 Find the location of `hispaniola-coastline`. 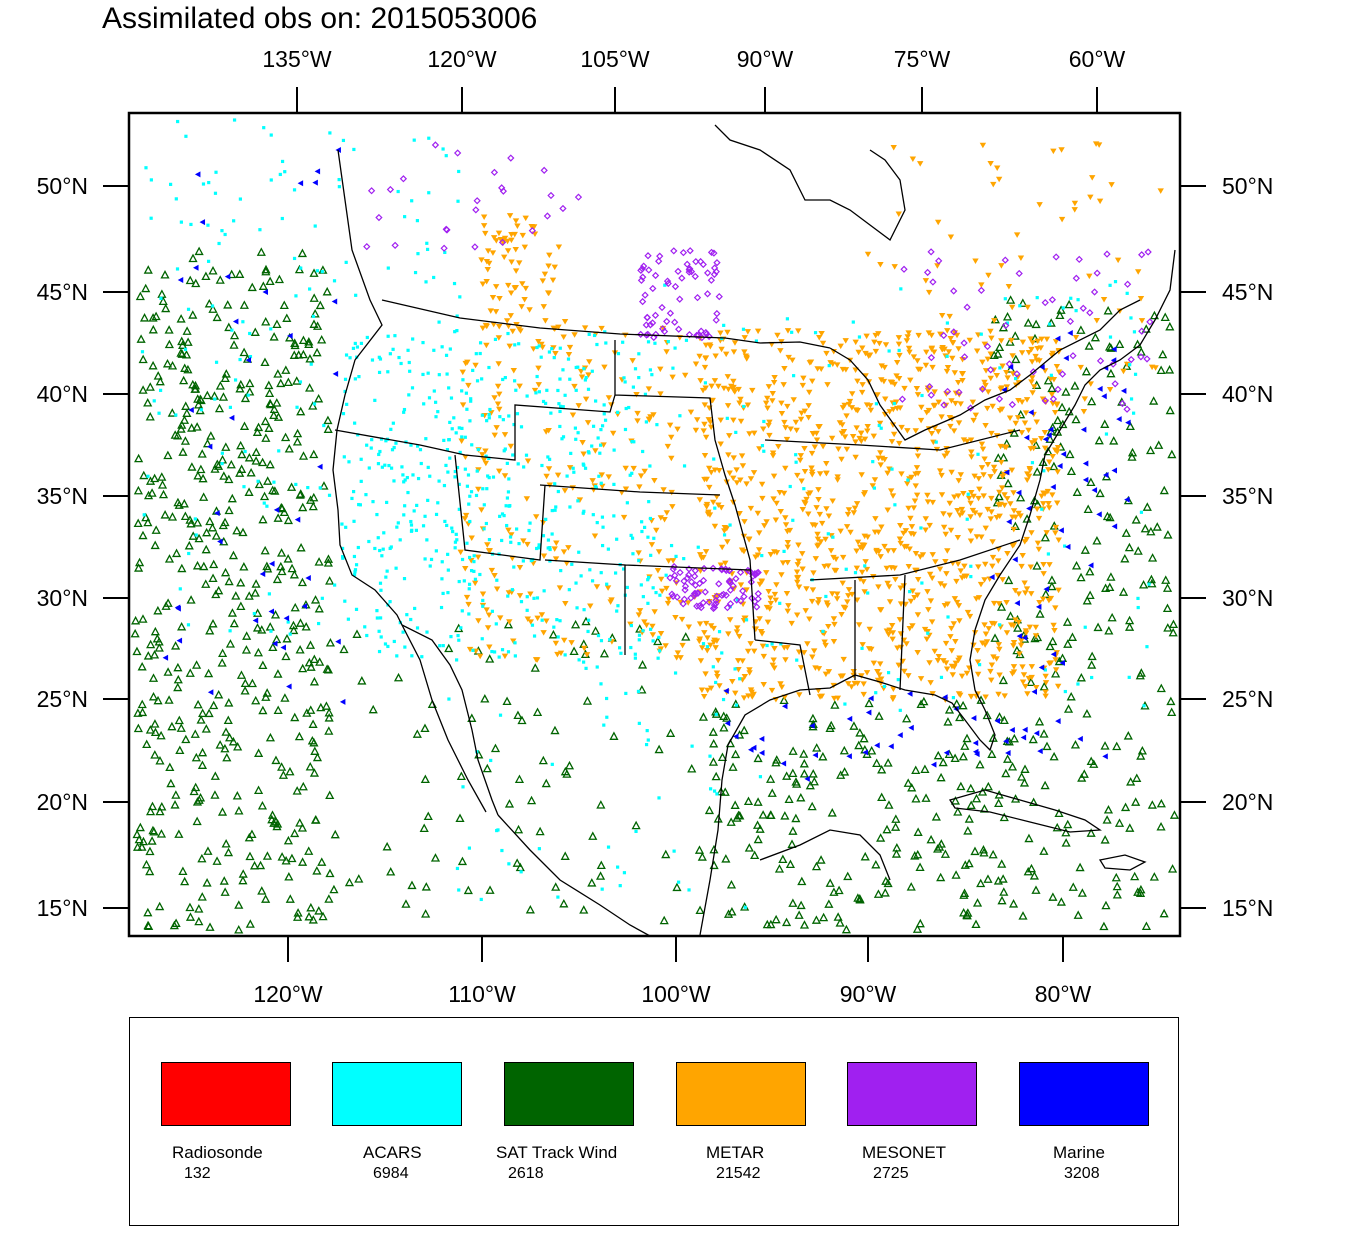

hispaniola-coastline is located at coordinates (1122, 862).